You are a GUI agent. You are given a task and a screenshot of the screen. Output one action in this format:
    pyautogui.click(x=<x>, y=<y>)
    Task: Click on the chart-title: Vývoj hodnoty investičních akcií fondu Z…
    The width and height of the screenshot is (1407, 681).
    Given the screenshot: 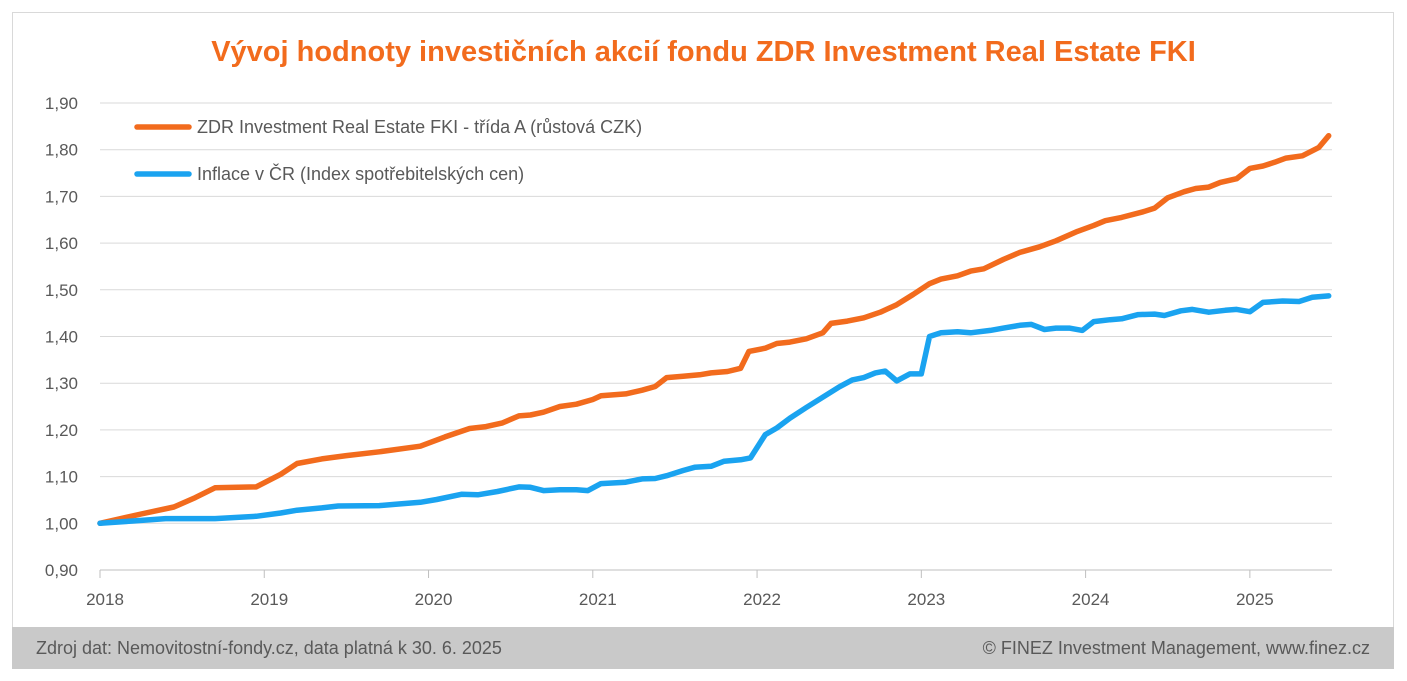 What is the action you would take?
    pyautogui.click(x=703, y=52)
    